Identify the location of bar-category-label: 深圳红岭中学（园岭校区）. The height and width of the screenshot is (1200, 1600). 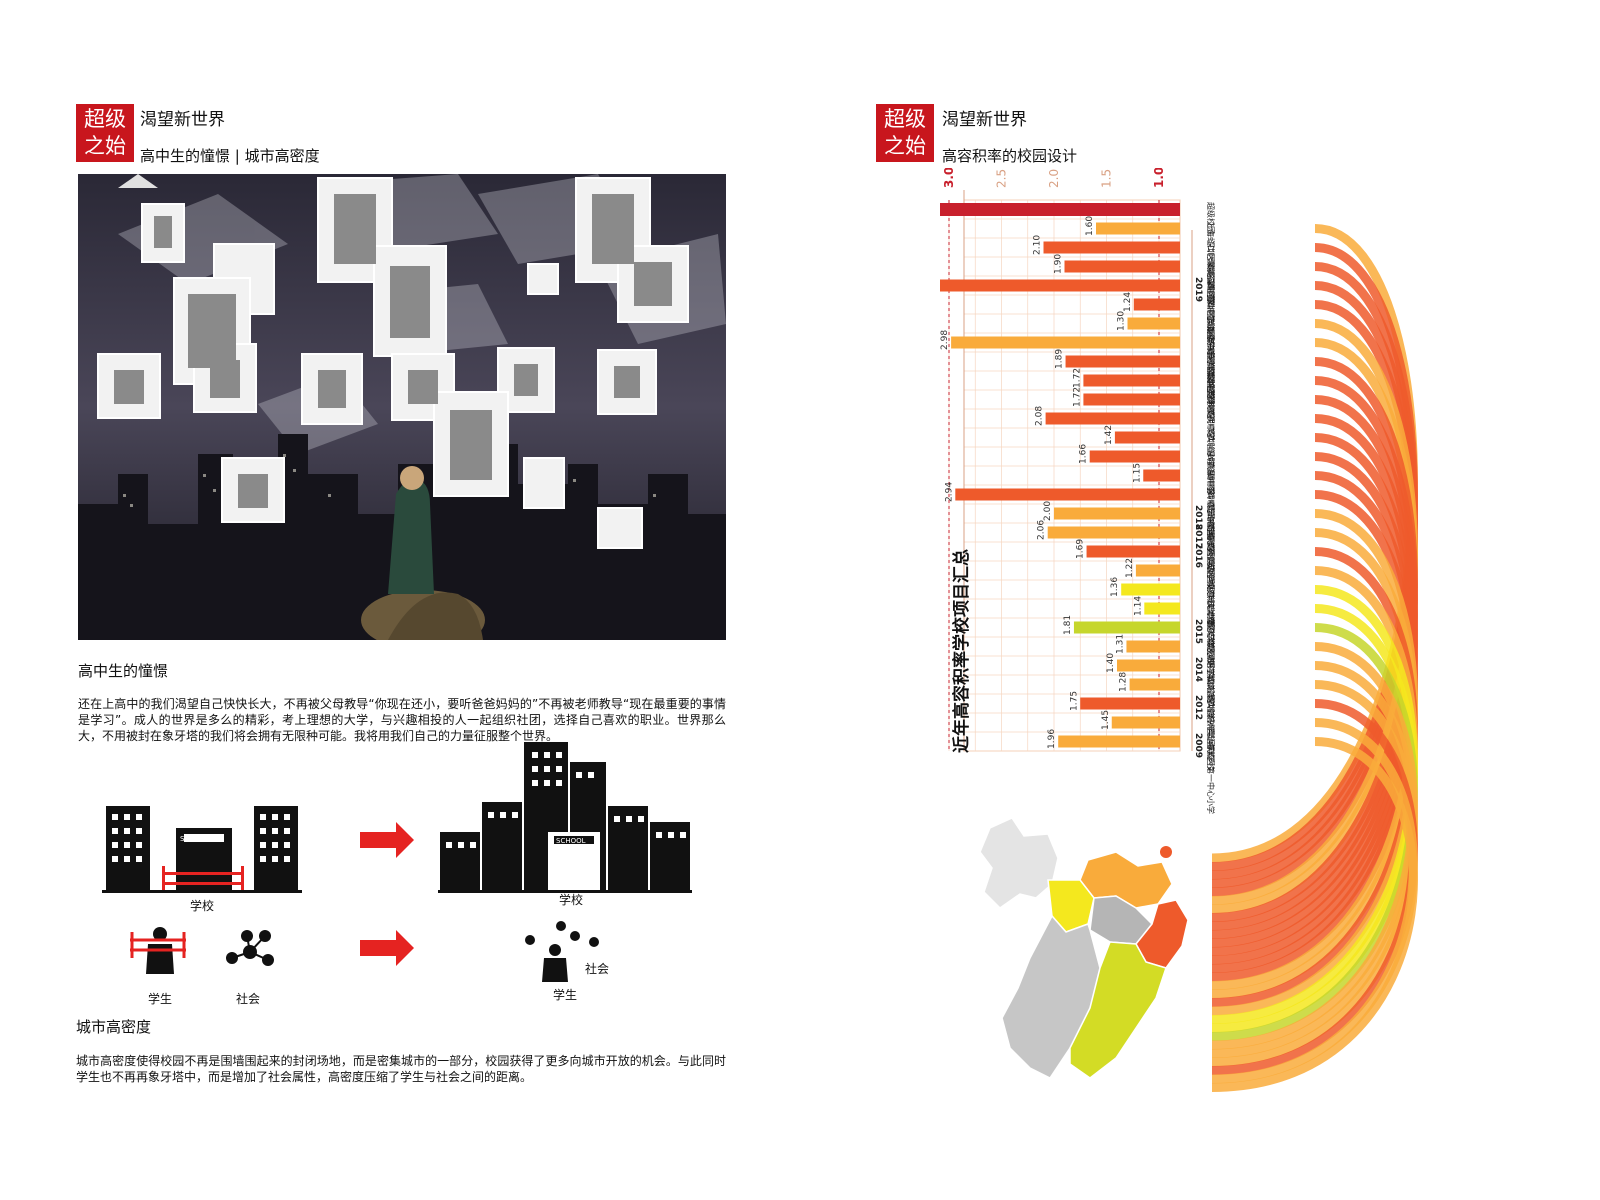
(1211, 497).